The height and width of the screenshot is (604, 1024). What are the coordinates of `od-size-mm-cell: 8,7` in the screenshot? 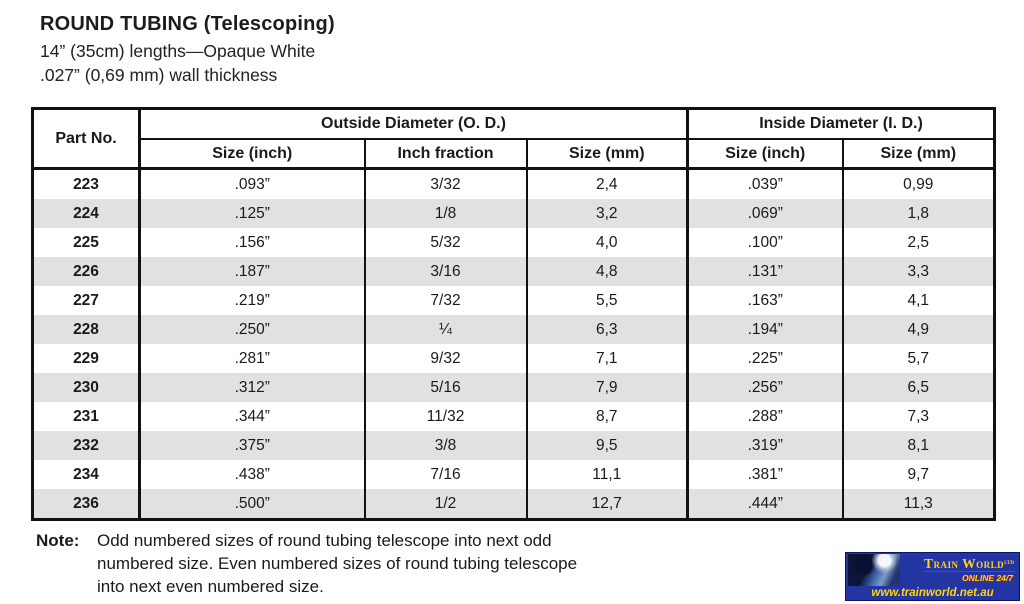 It's located at (607, 416).